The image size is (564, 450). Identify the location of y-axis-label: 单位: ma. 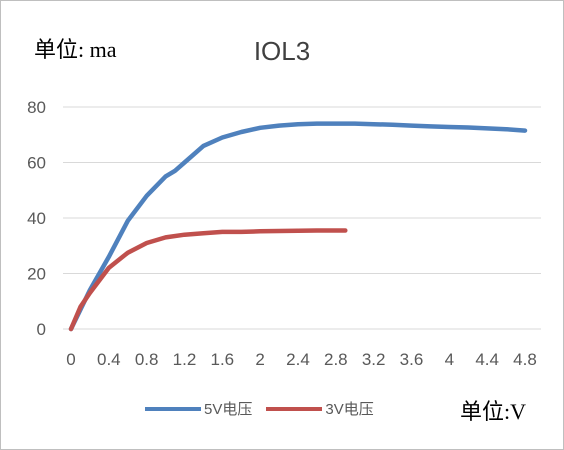
(75, 49).